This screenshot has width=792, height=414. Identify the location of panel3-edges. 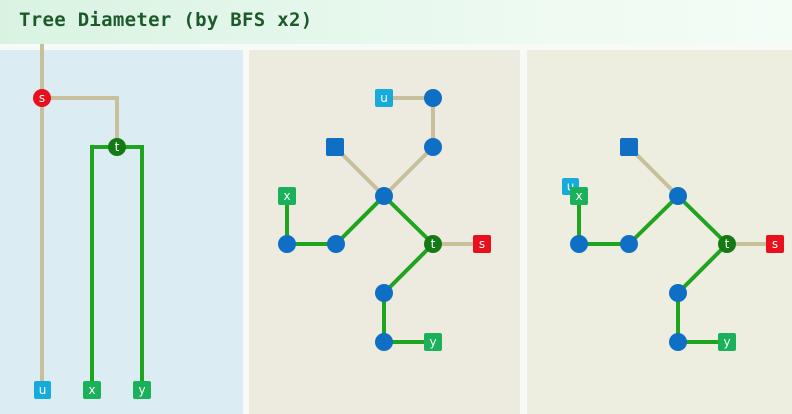
(676, 244).